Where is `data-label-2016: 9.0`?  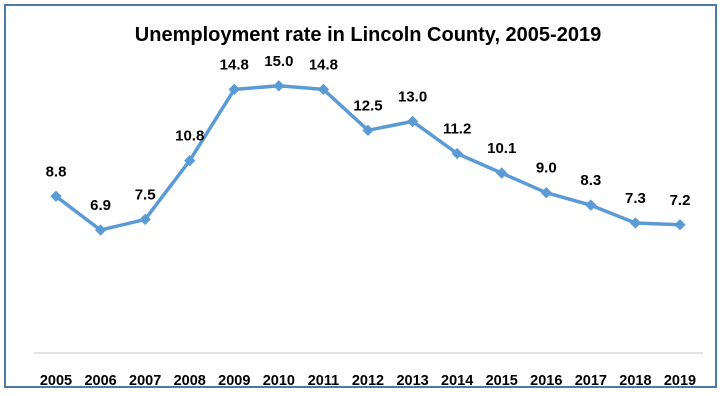
data-label-2016: 9.0 is located at coordinates (546, 168).